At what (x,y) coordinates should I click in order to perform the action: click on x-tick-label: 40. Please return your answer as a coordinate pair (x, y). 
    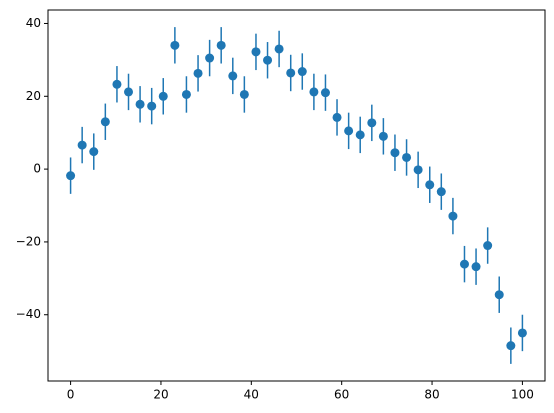
    Looking at the image, I should click on (251, 395).